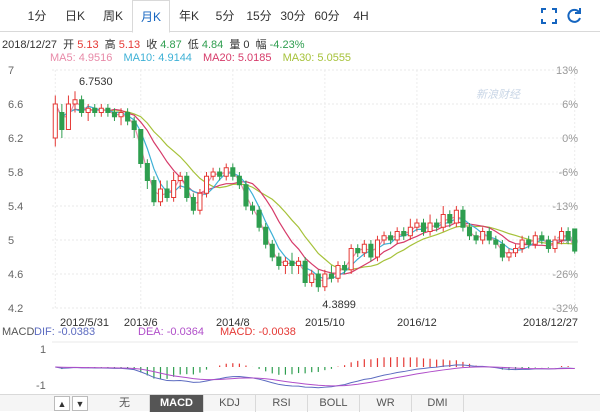  What do you see at coordinates (152, 45) in the screenshot?
I see `close-label: 收` at bounding box center [152, 45].